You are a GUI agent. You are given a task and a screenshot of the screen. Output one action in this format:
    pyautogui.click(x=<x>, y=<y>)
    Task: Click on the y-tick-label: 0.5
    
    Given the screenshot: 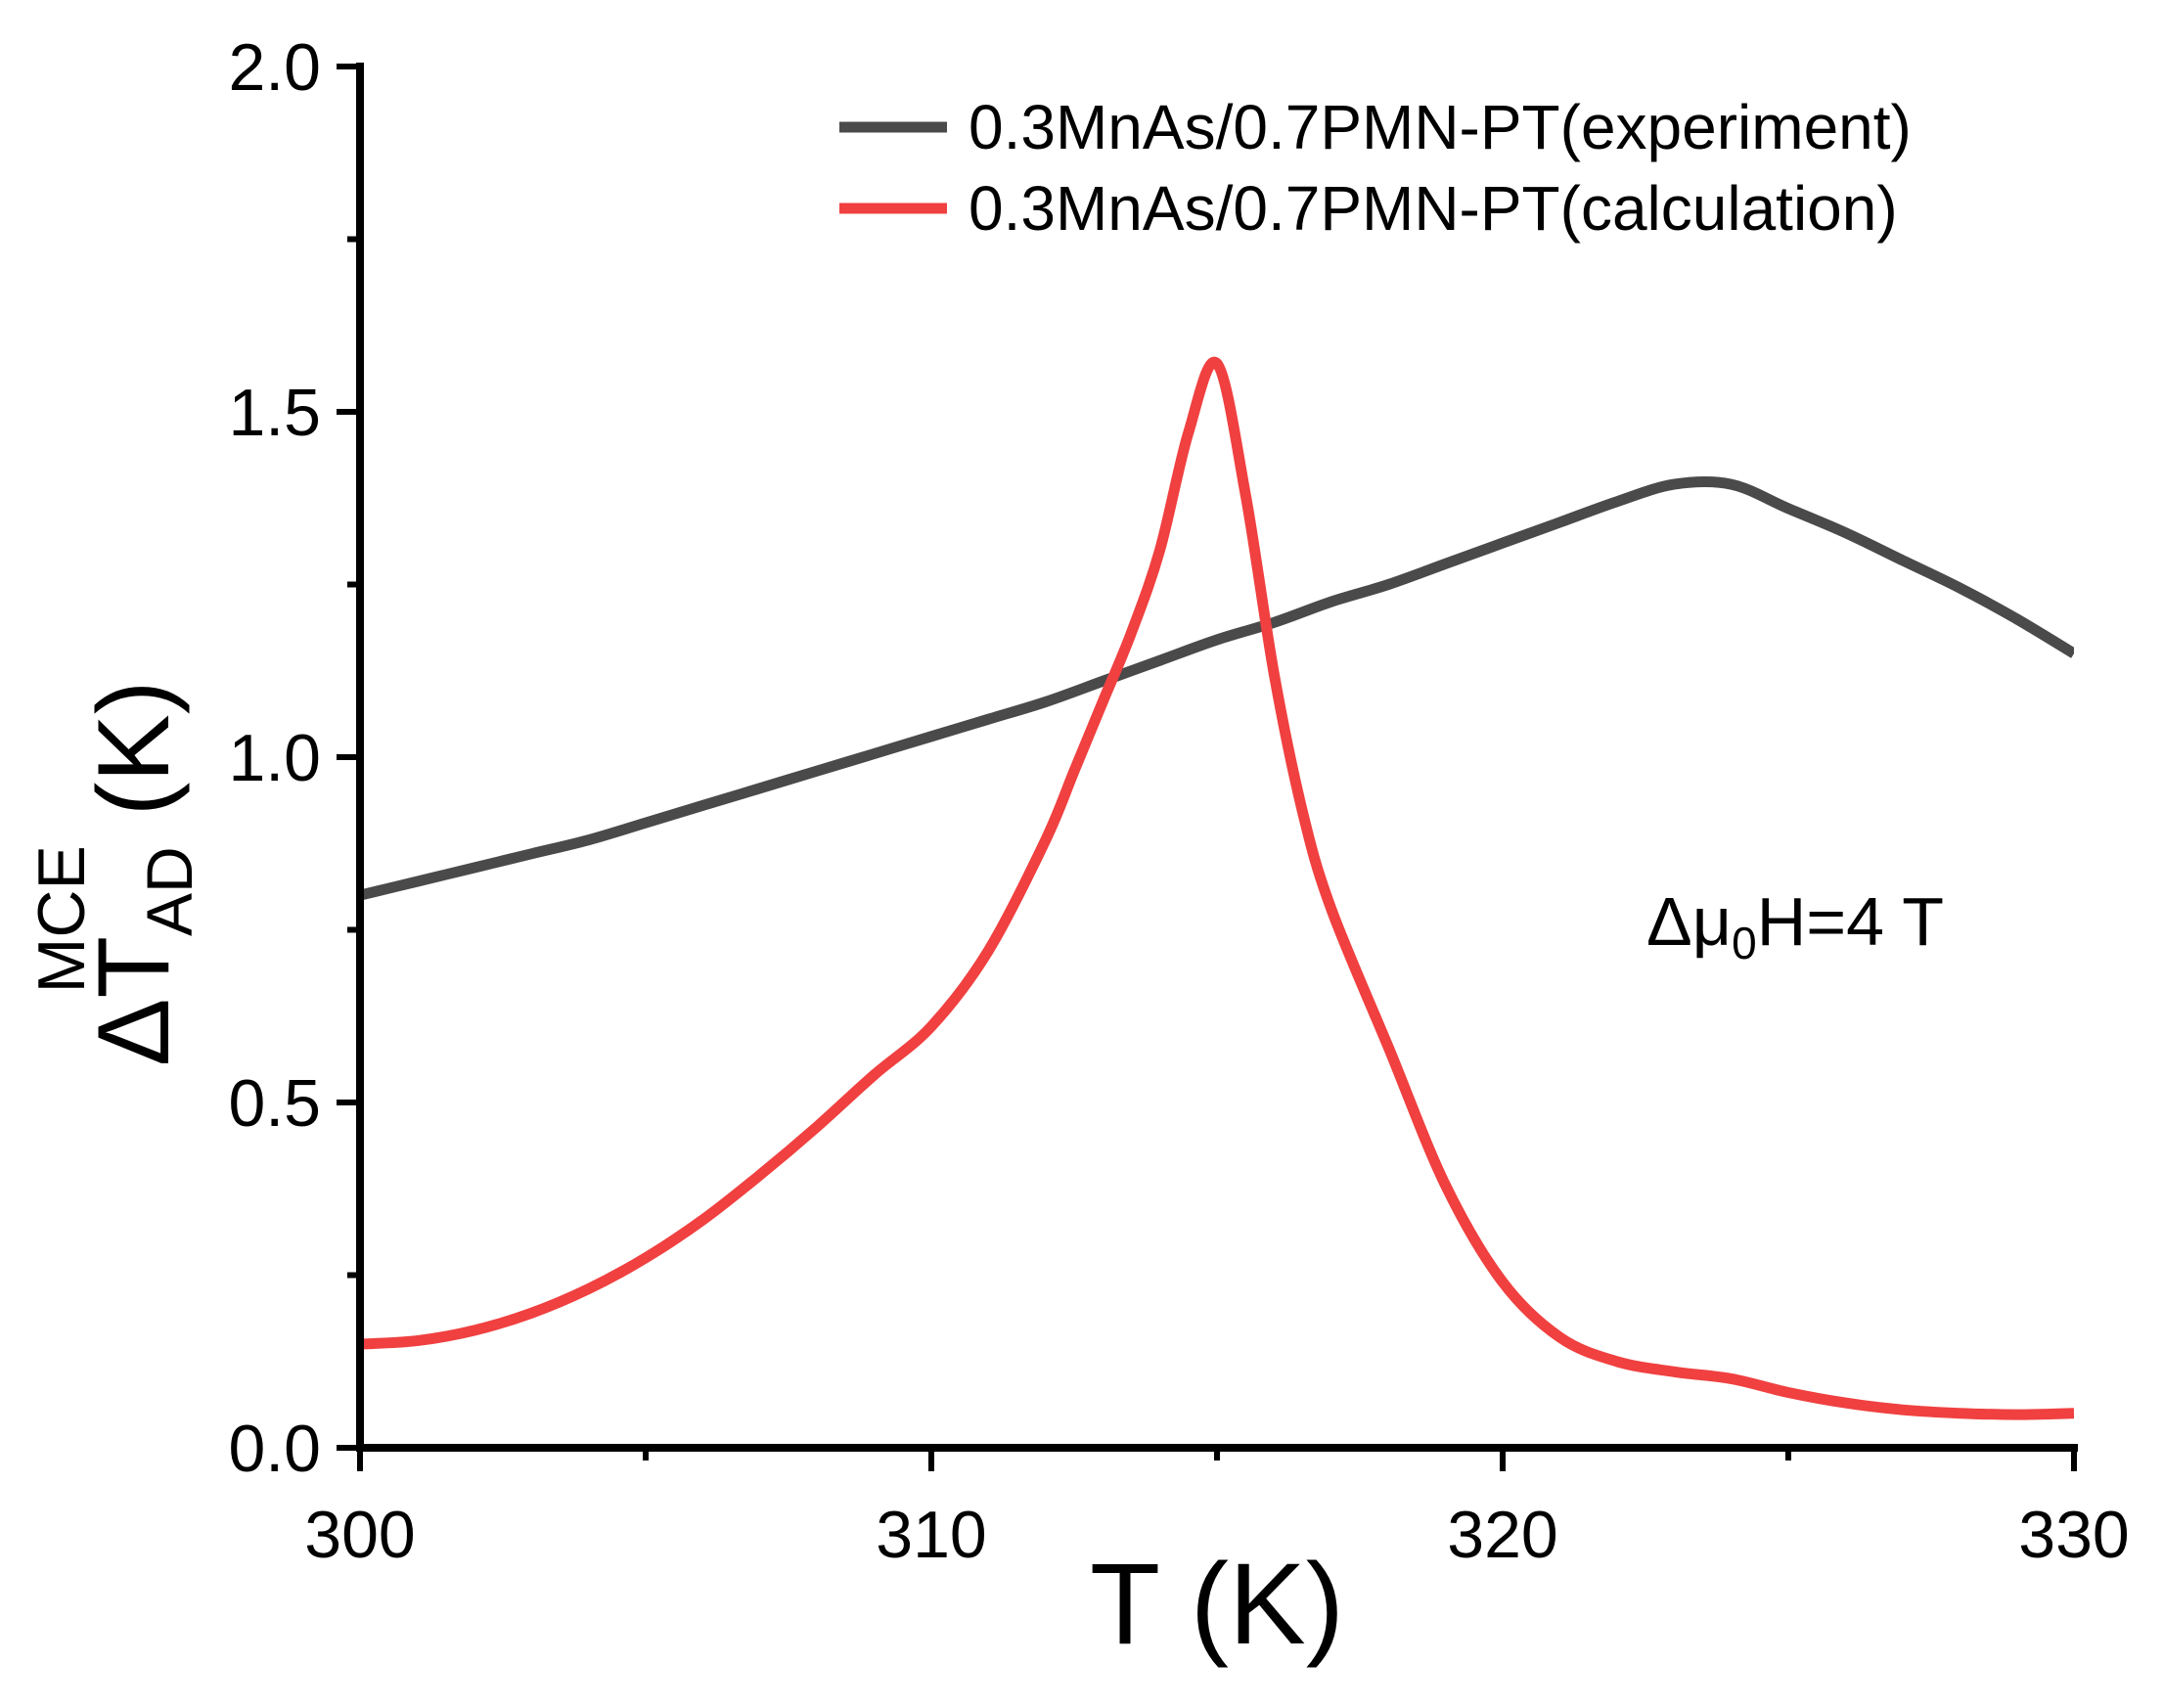 What is the action you would take?
    pyautogui.click(x=274, y=1103)
    